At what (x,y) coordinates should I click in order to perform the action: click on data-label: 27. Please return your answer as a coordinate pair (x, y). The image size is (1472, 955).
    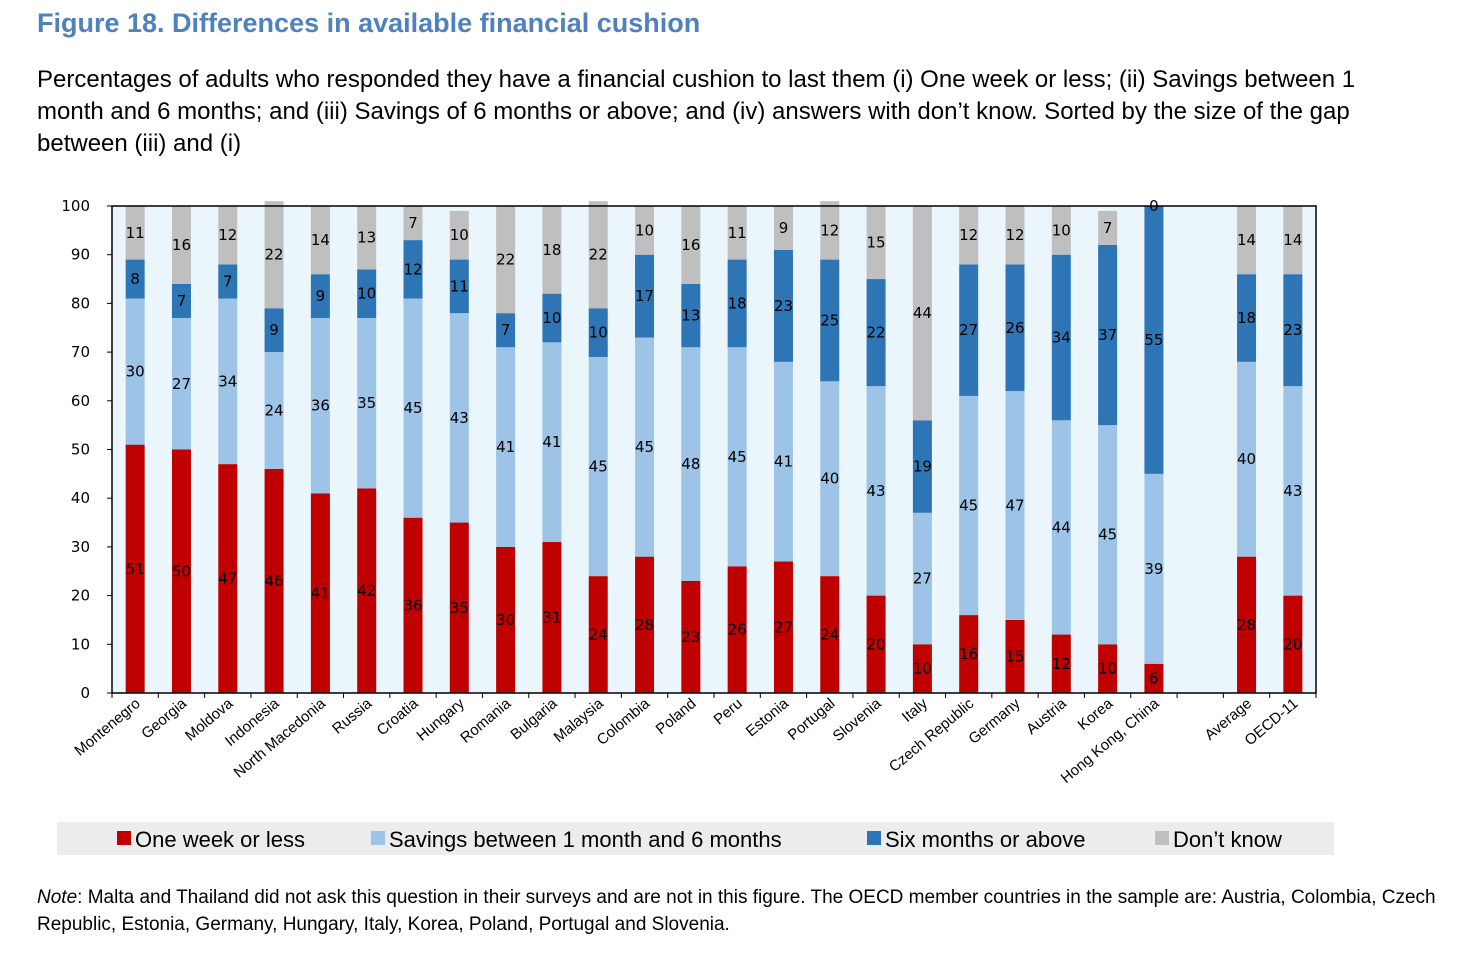
    Looking at the image, I should click on (181, 384).